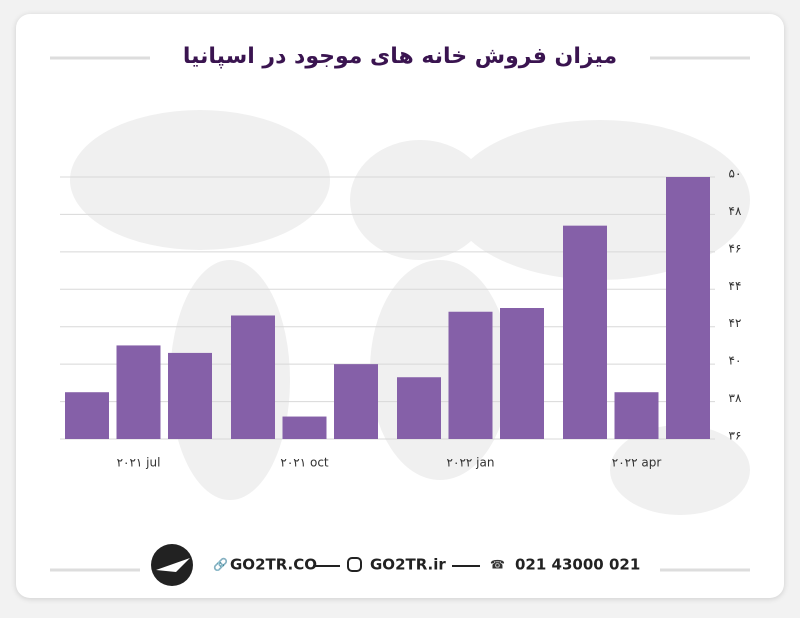 This screenshot has width=800, height=618. What do you see at coordinates (173, 565) in the screenshot?
I see `logo-plane` at bounding box center [173, 565].